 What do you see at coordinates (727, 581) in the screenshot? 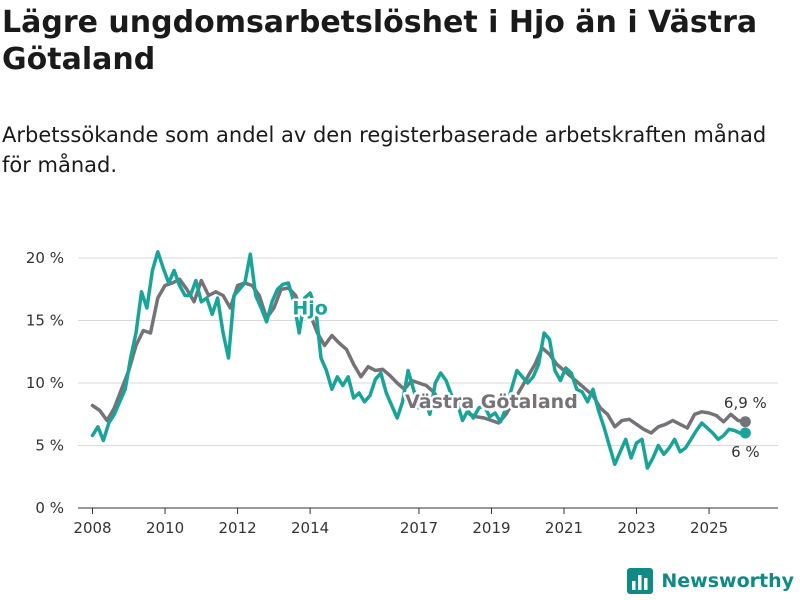
I see `brand-name: Newsworthy` at bounding box center [727, 581].